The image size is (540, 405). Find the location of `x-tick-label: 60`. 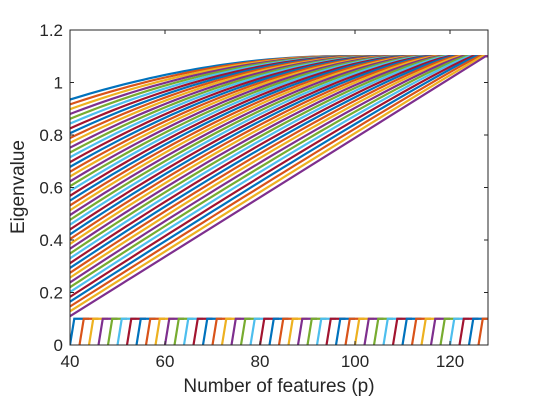

x-tick-label: 60 is located at coordinates (165, 361).